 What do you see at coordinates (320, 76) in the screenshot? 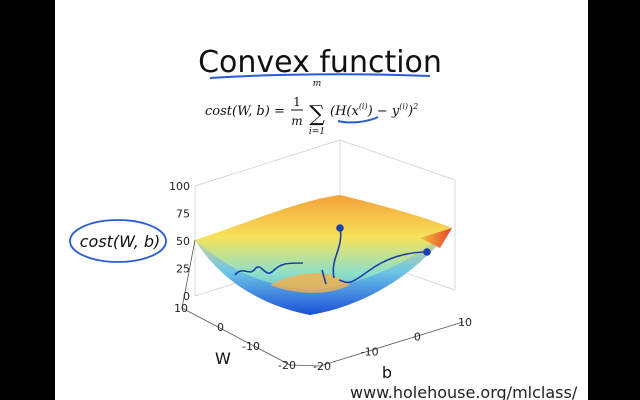
I see `title-underline` at bounding box center [320, 76].